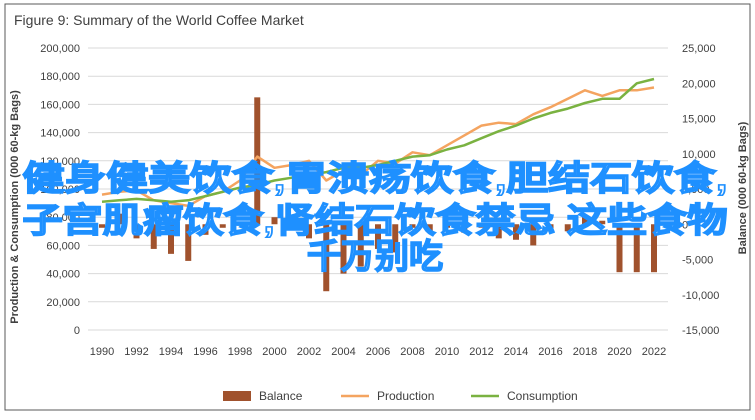 This screenshot has width=755, height=420. I want to click on x-tick-label: 2016, so click(550, 352).